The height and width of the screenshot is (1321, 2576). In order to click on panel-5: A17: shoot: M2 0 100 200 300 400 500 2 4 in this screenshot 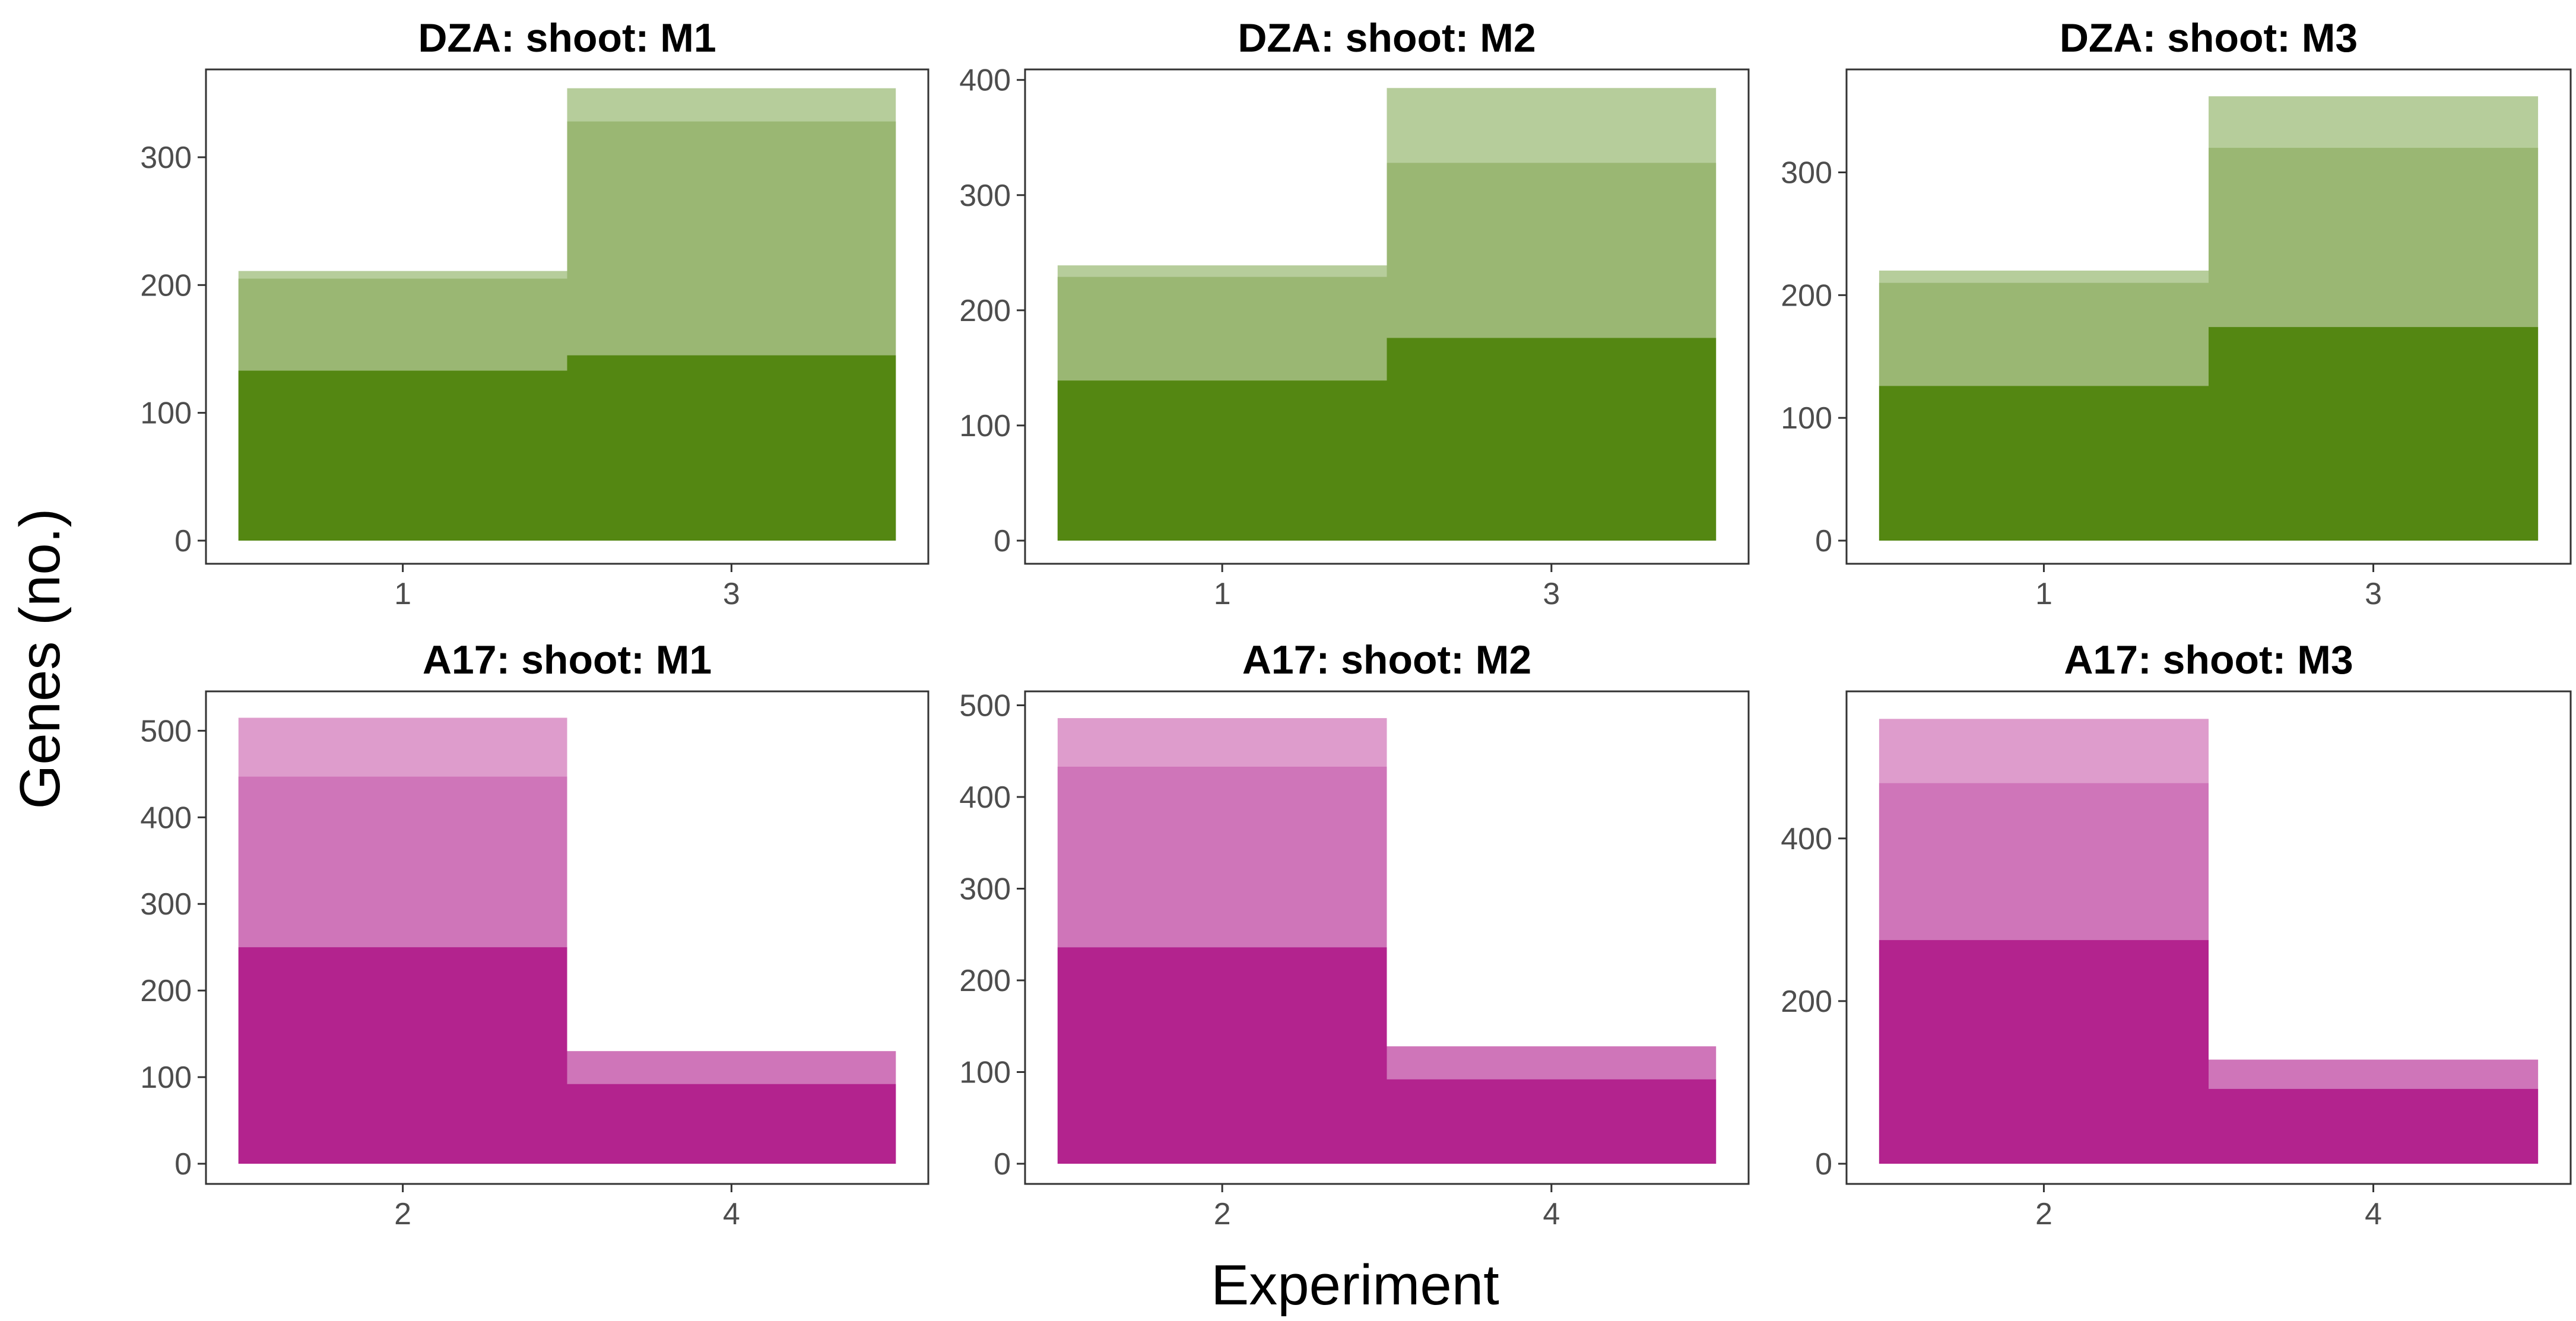, I will do `click(1354, 934)`.